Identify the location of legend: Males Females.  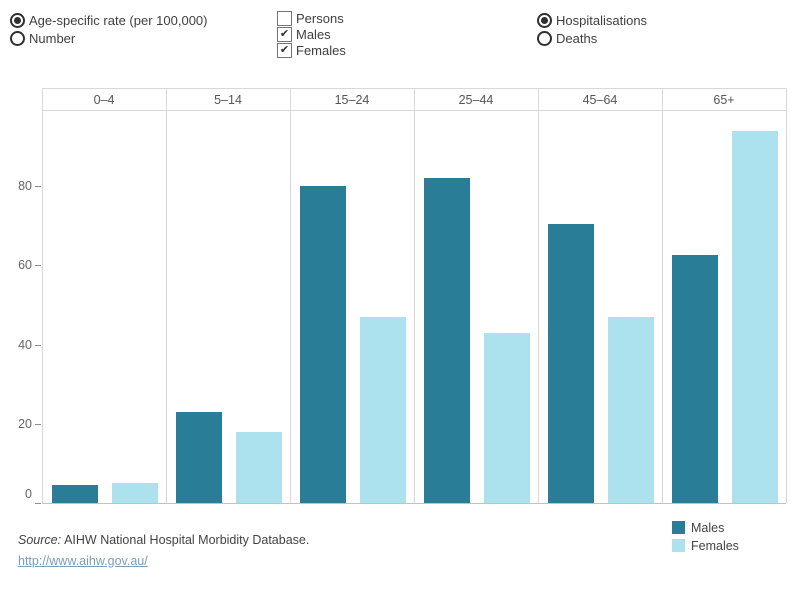
(705, 537).